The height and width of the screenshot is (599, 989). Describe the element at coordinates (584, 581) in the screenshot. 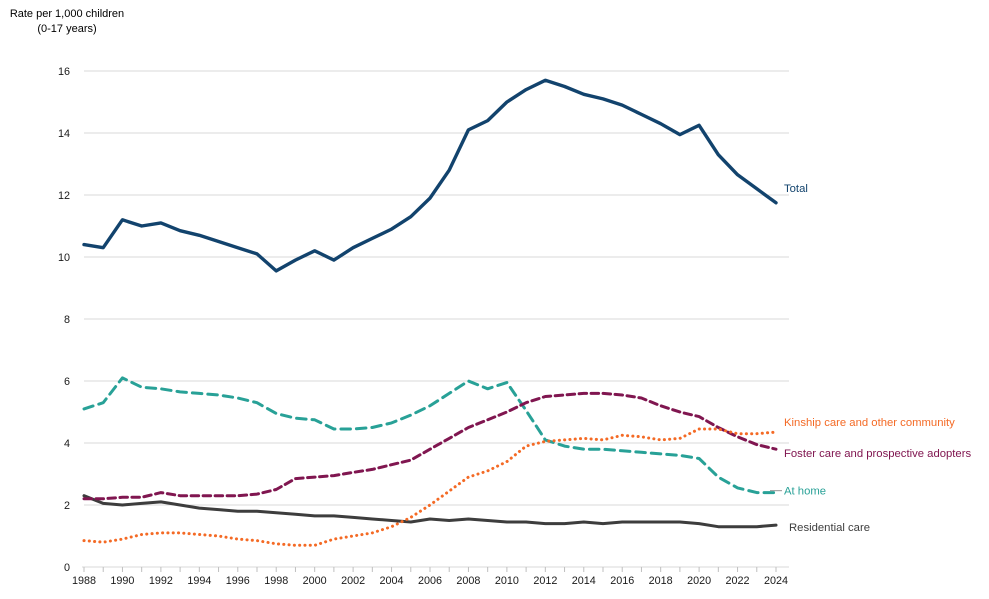

I see `x-tick-label: 2014` at that location.